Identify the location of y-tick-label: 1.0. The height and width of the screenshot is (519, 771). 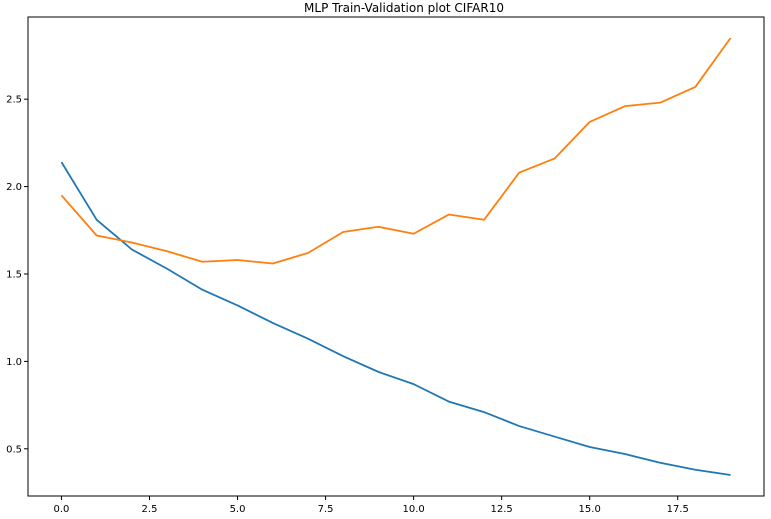
(14, 362).